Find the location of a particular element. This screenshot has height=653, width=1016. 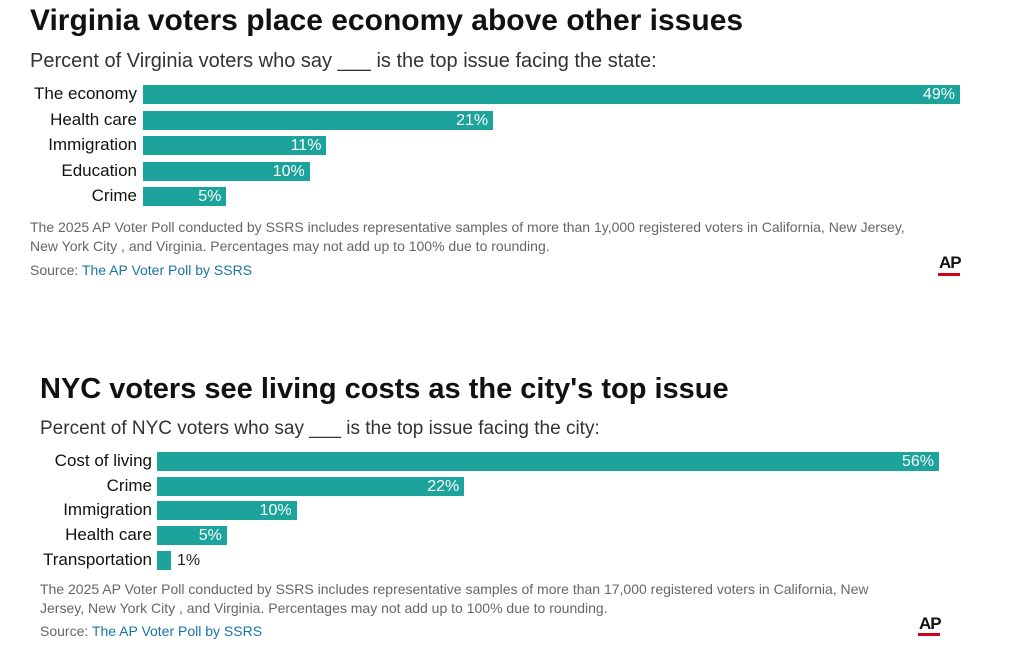

category-label: The economy is located at coordinates (85, 93).